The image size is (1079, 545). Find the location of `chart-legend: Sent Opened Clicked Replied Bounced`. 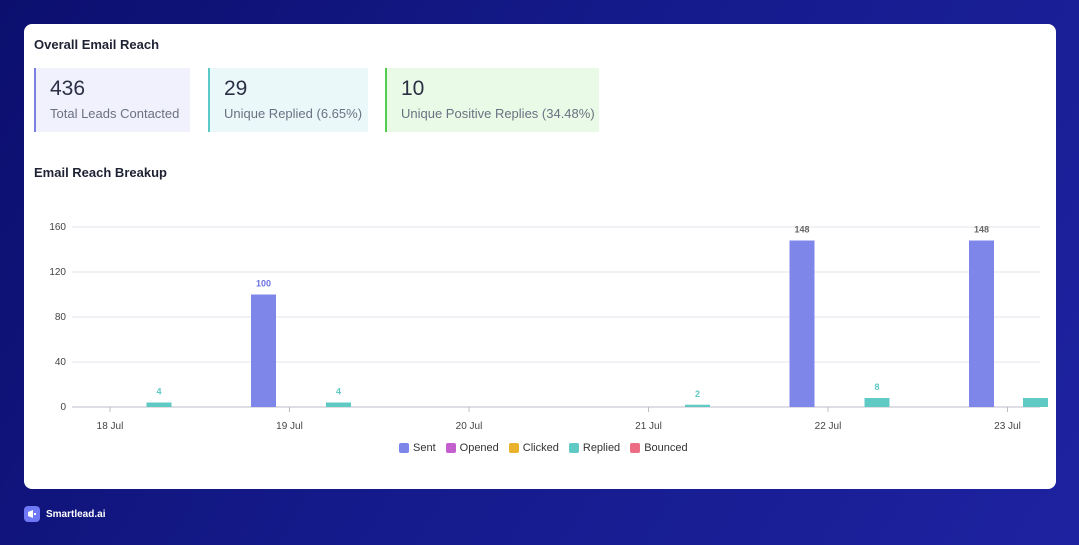

chart-legend: Sent Opened Clicked Replied Bounced is located at coordinates (543, 448).